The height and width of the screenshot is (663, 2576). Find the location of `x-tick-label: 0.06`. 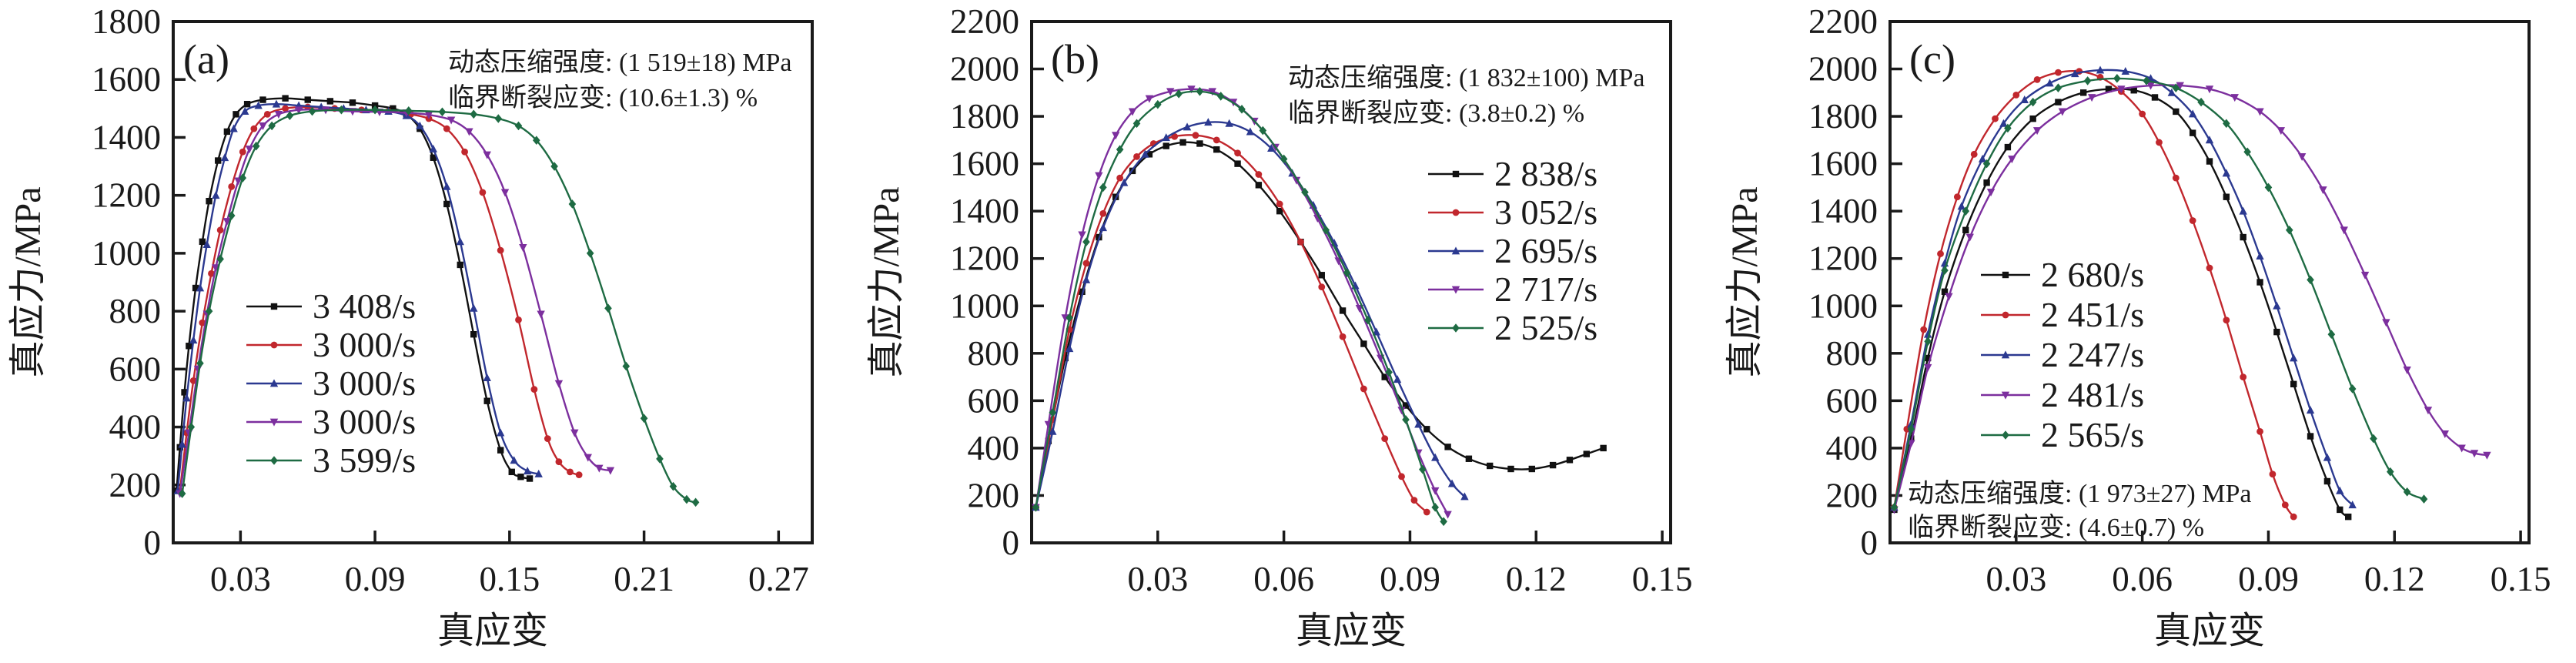

x-tick-label: 0.06 is located at coordinates (1284, 579).